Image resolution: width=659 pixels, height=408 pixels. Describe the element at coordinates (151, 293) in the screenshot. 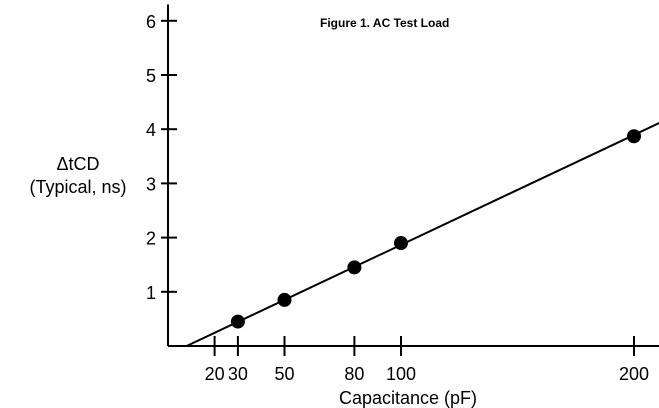

I see `y-tick-label: 1` at that location.